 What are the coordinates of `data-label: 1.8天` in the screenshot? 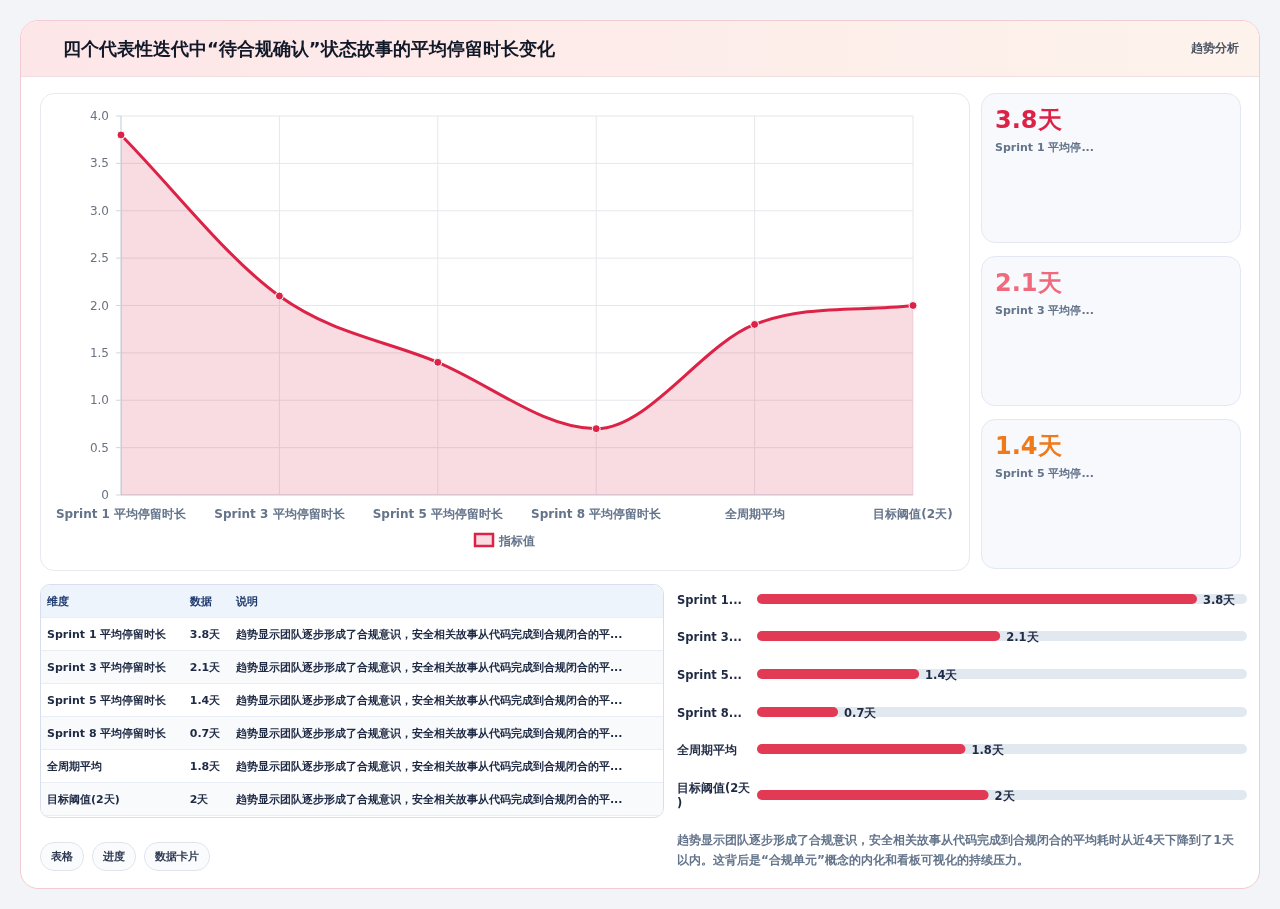 It's located at (987, 750).